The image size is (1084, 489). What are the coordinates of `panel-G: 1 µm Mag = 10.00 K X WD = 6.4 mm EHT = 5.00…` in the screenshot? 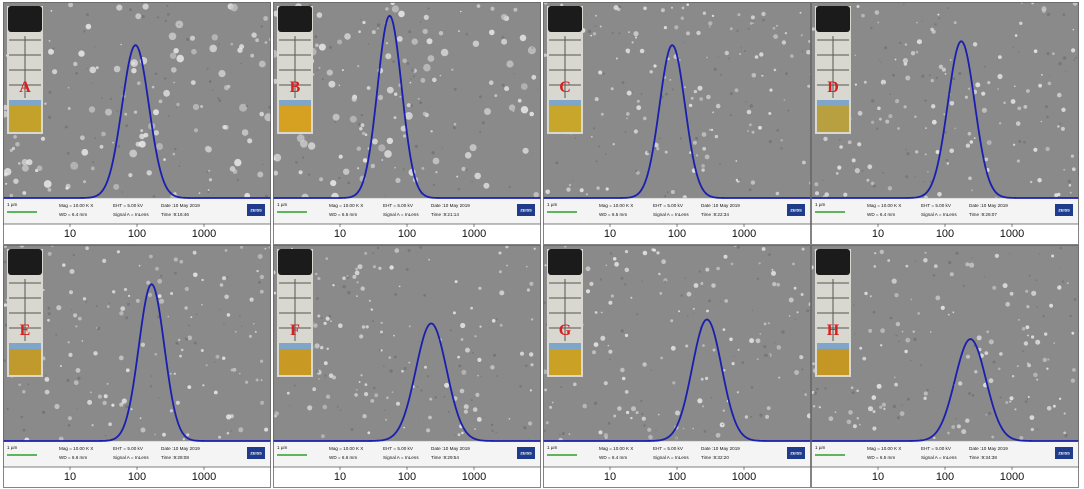 It's located at (677, 366).